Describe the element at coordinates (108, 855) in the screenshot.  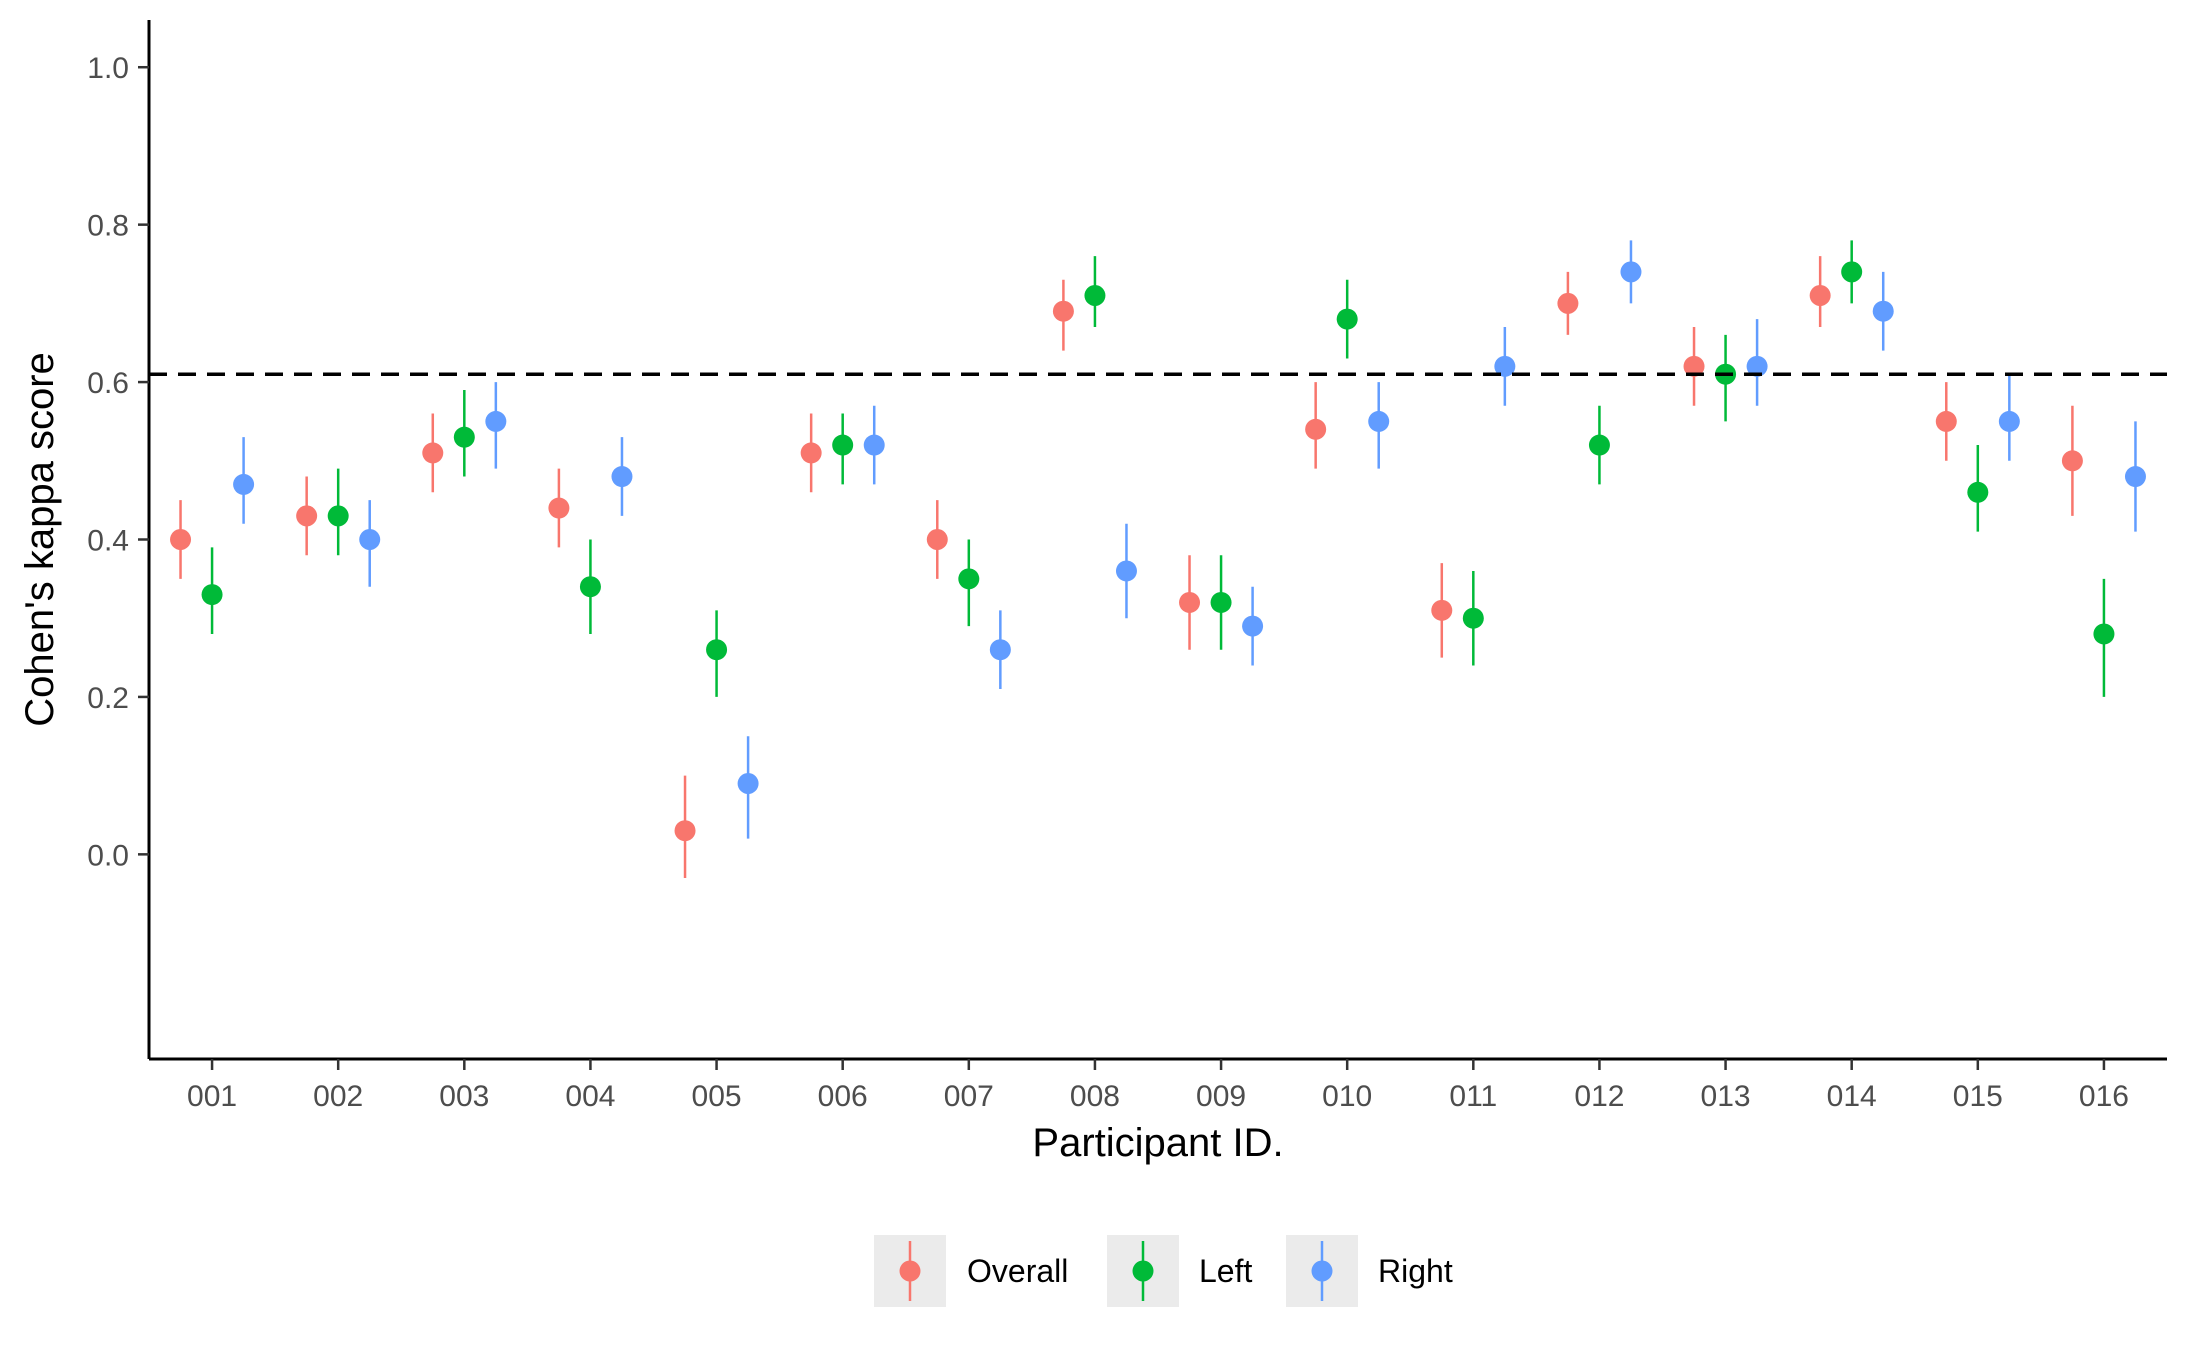
I see `y-tick-label: 0.0` at that location.